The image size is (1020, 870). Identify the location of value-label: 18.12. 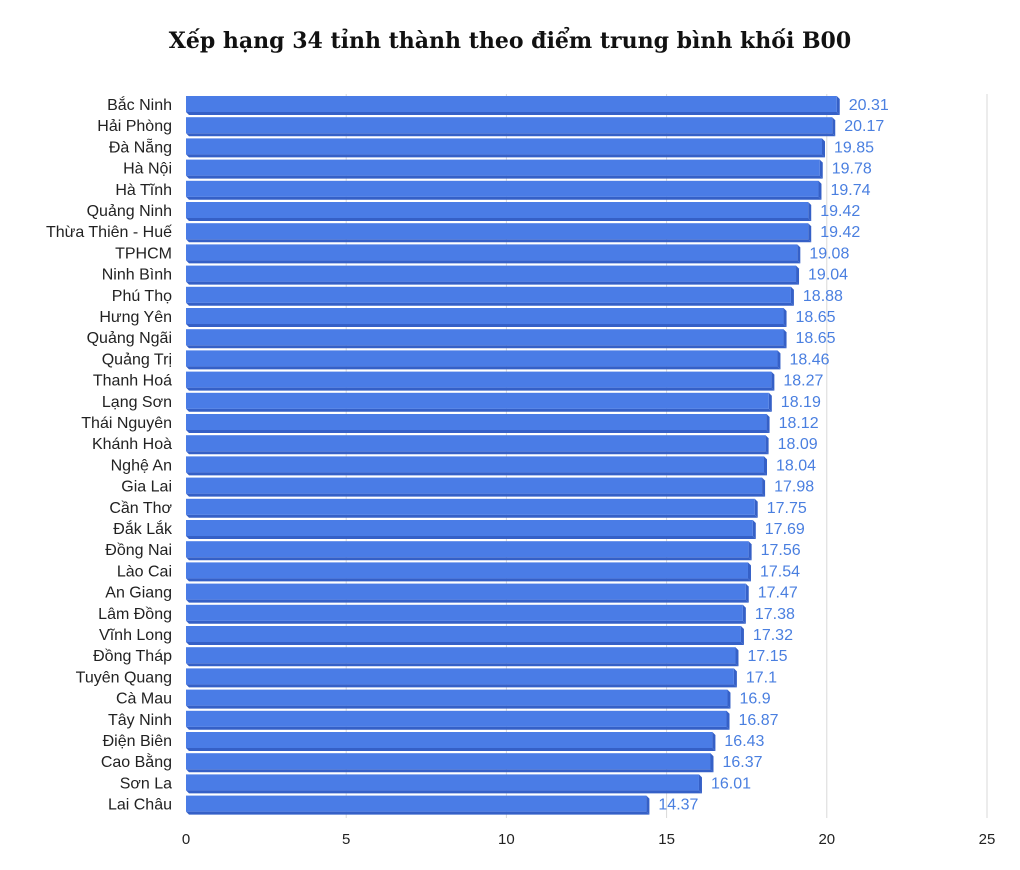
(799, 423).